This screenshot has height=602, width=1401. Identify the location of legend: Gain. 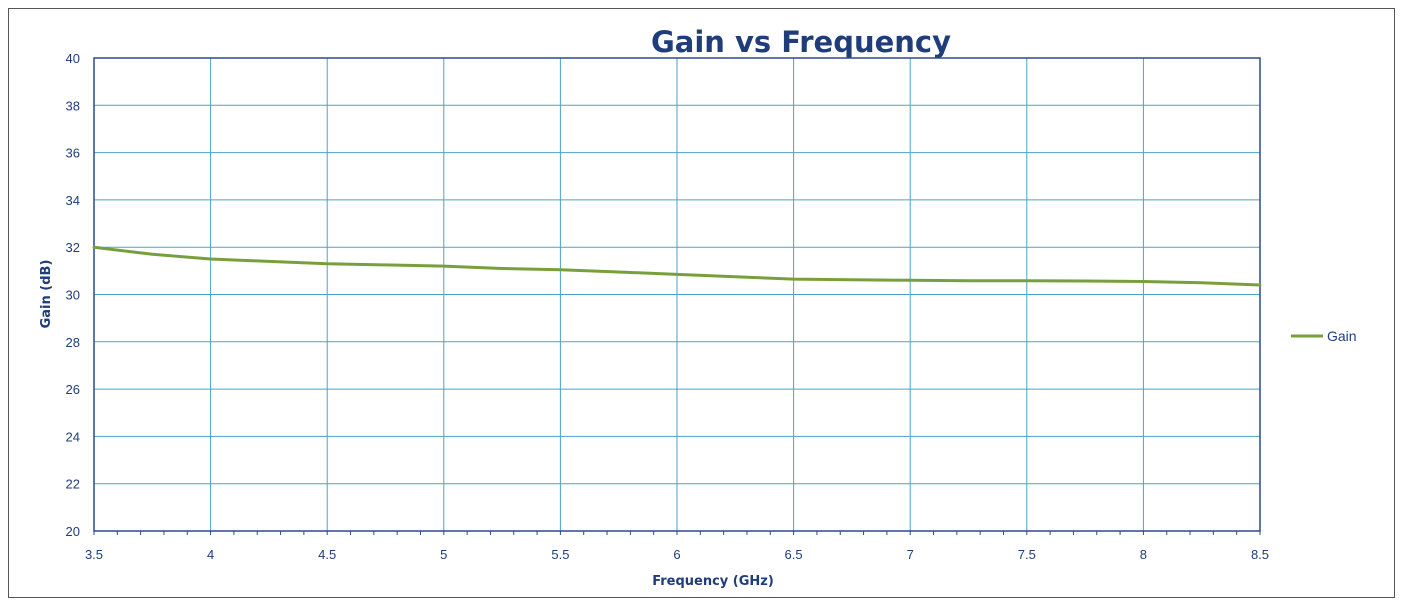
(1324, 336).